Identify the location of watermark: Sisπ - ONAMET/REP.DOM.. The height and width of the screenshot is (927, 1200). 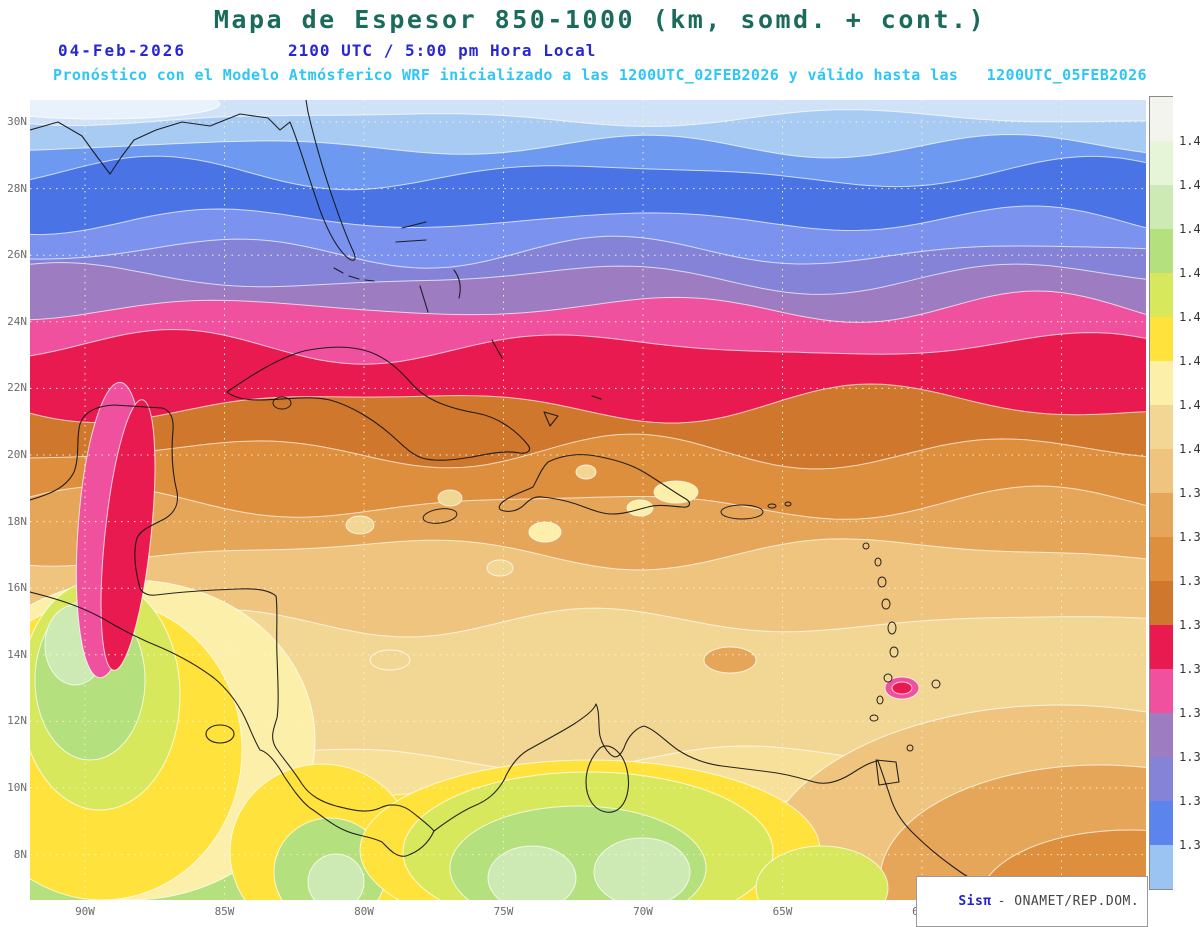
(1032, 901).